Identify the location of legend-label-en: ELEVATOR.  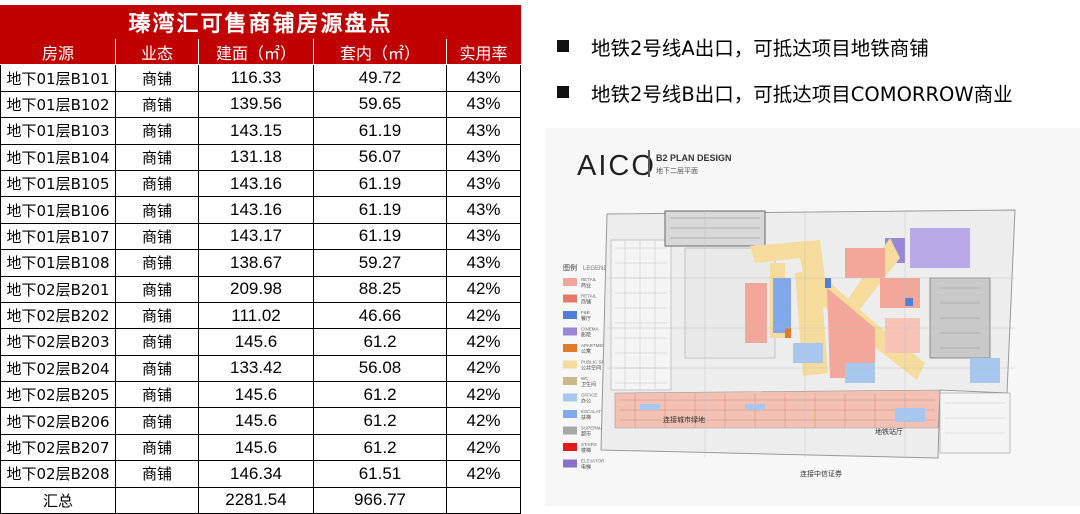
(593, 461).